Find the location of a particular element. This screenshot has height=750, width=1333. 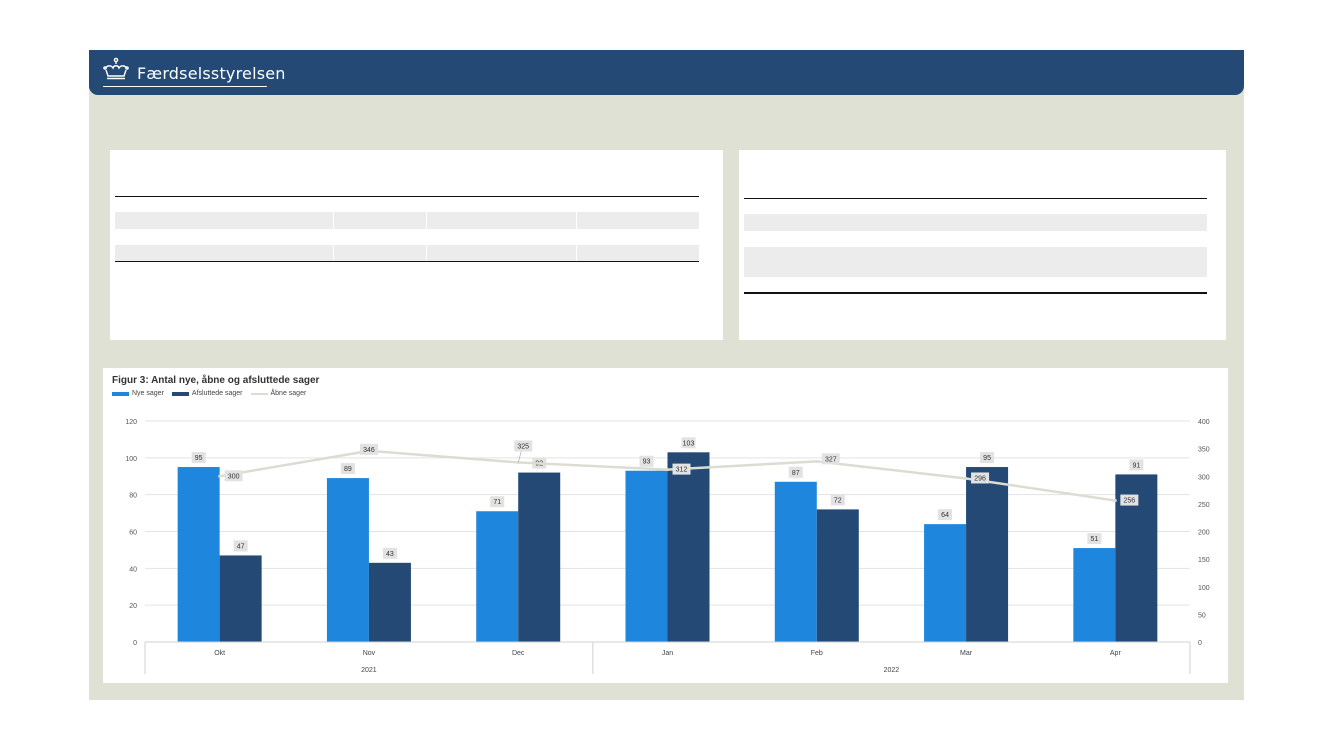

x-tick-label: Dec is located at coordinates (518, 653).